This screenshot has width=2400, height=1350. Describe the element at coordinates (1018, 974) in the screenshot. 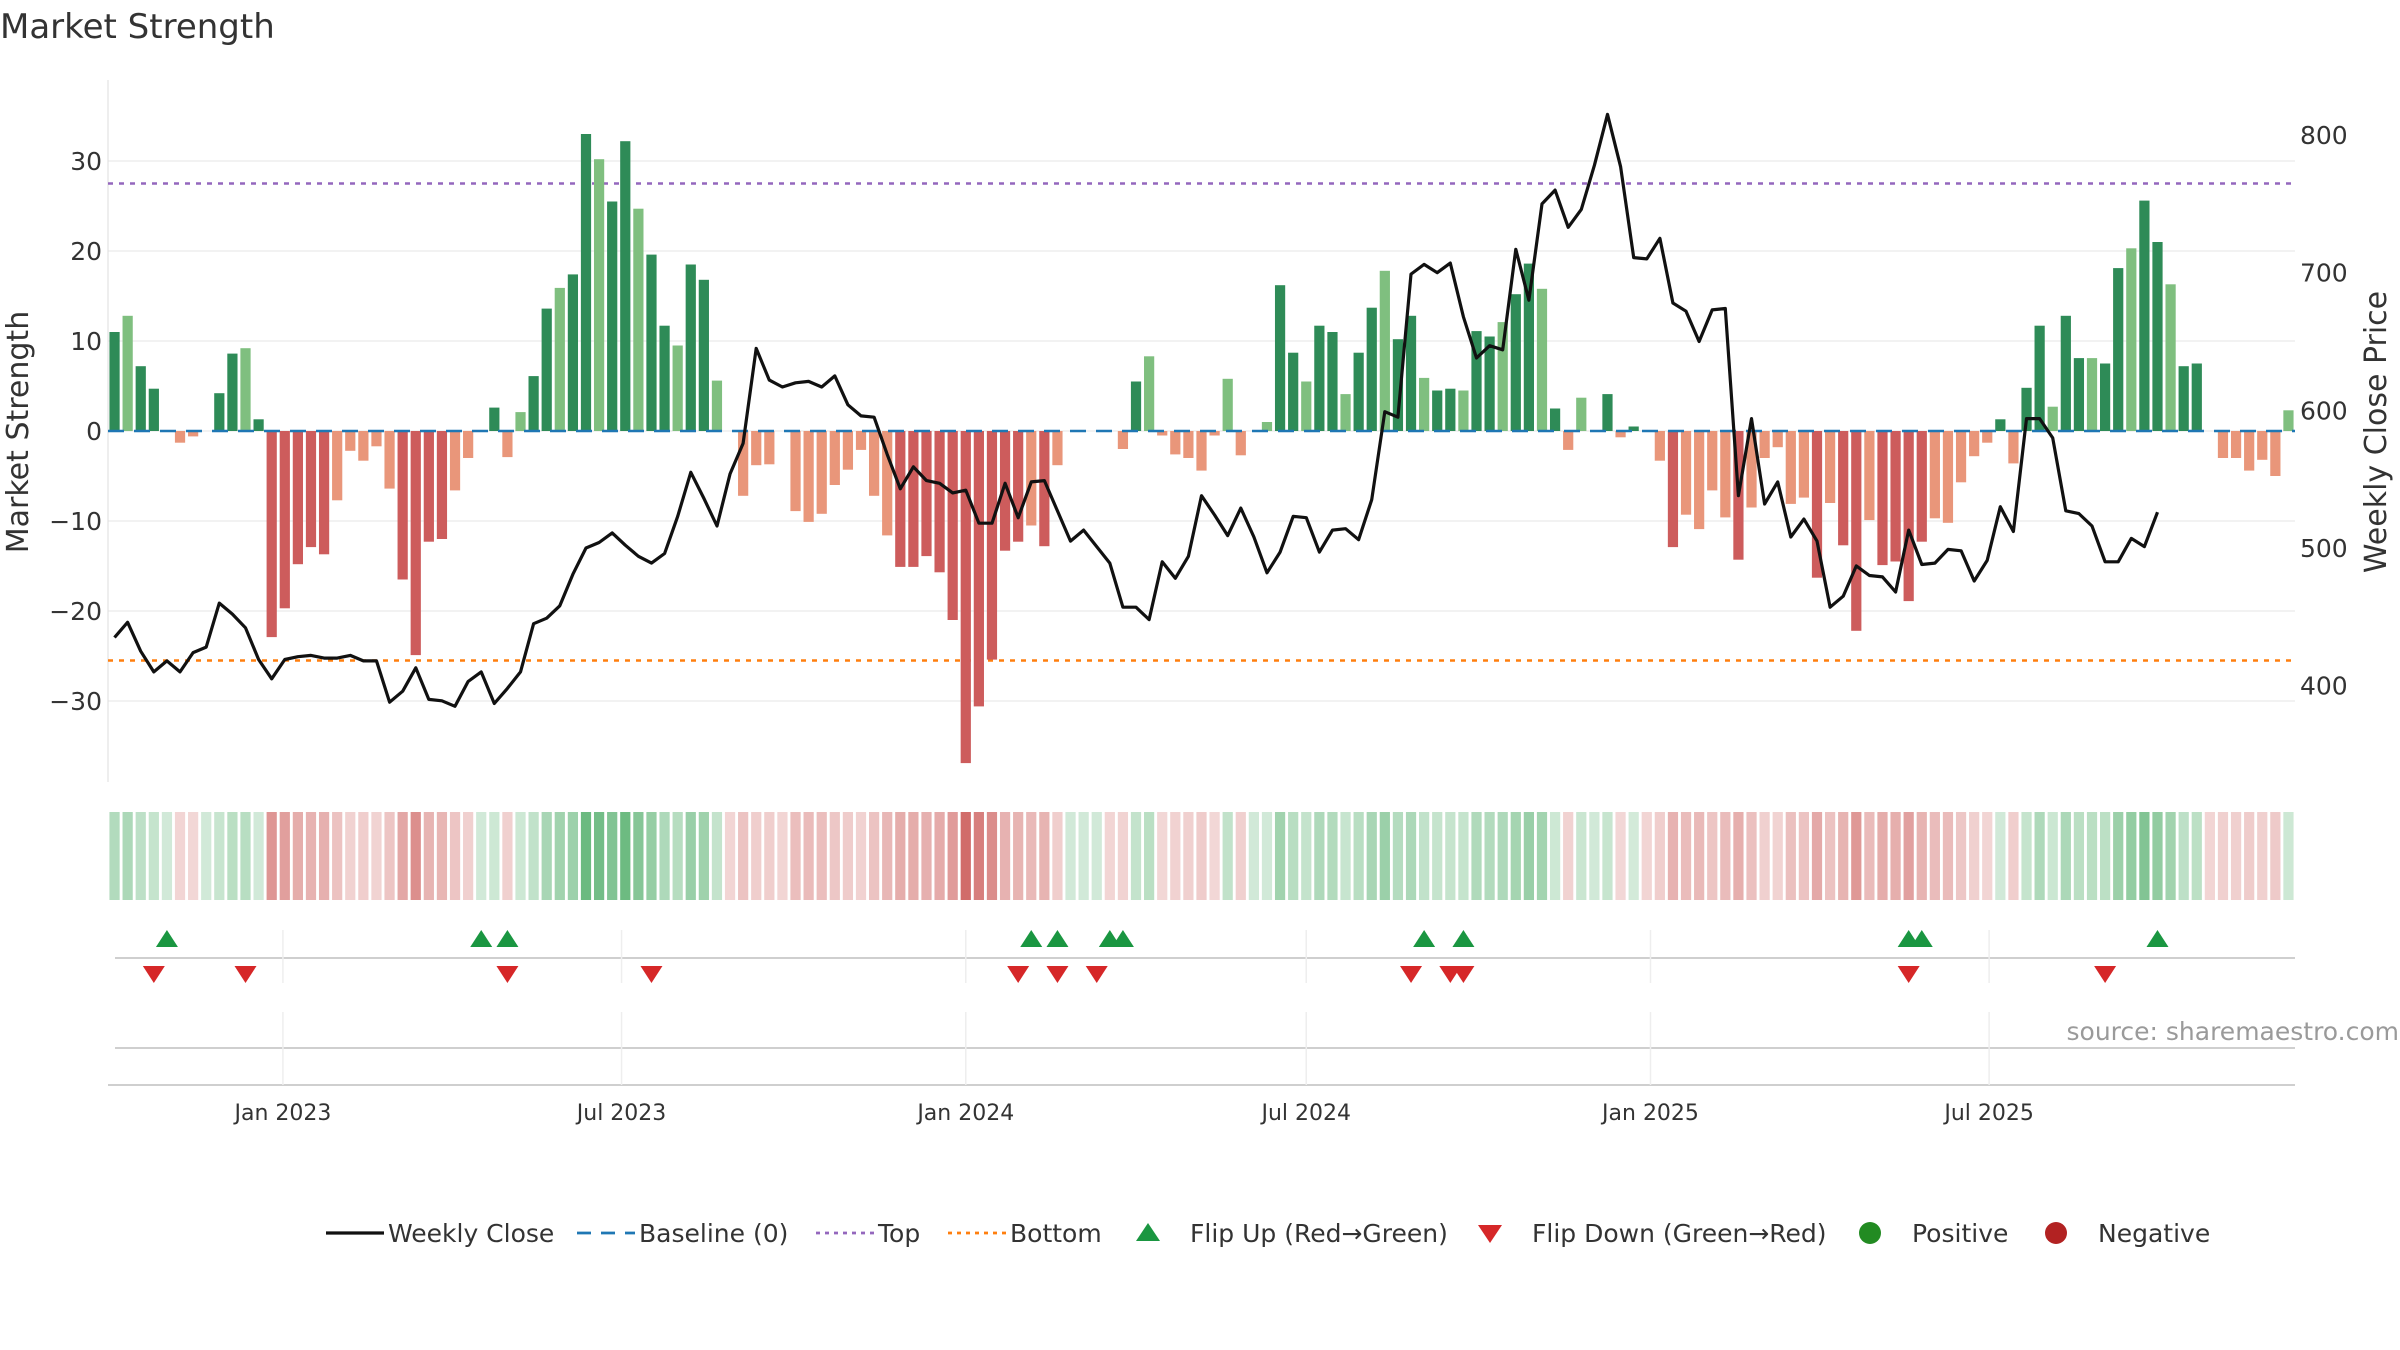

I see `flip-down-marker` at that location.